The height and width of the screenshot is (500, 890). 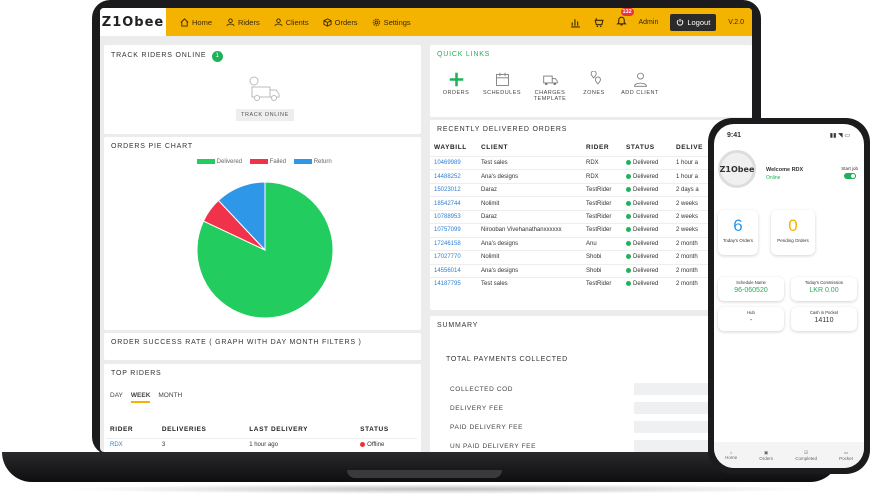 What do you see at coordinates (640, 79) in the screenshot?
I see `user-add-icon` at bounding box center [640, 79].